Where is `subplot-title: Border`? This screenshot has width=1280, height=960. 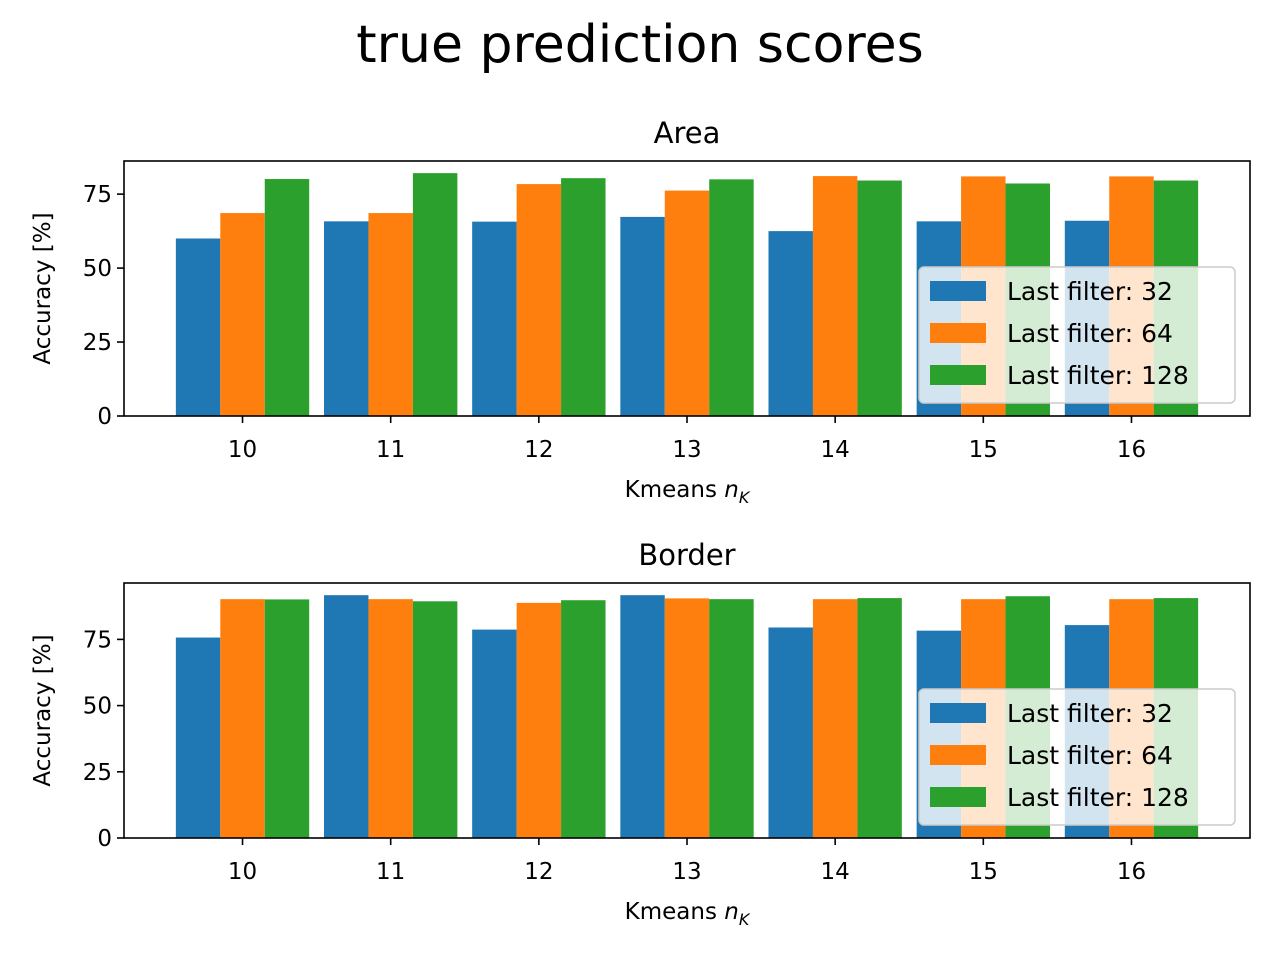
subplot-title: Border is located at coordinates (686, 555).